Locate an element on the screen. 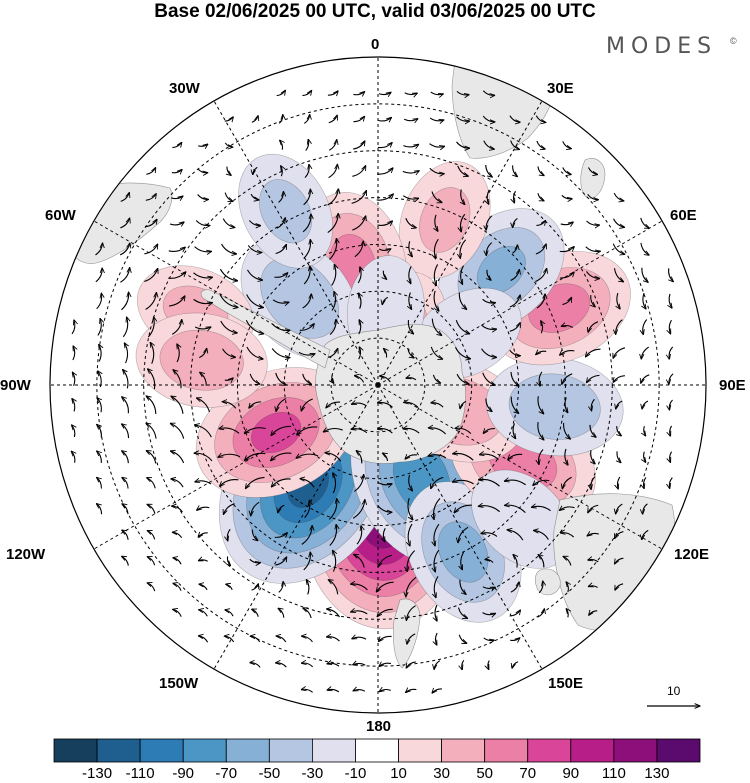  colorbar-tick-label: 110 is located at coordinates (613, 773).